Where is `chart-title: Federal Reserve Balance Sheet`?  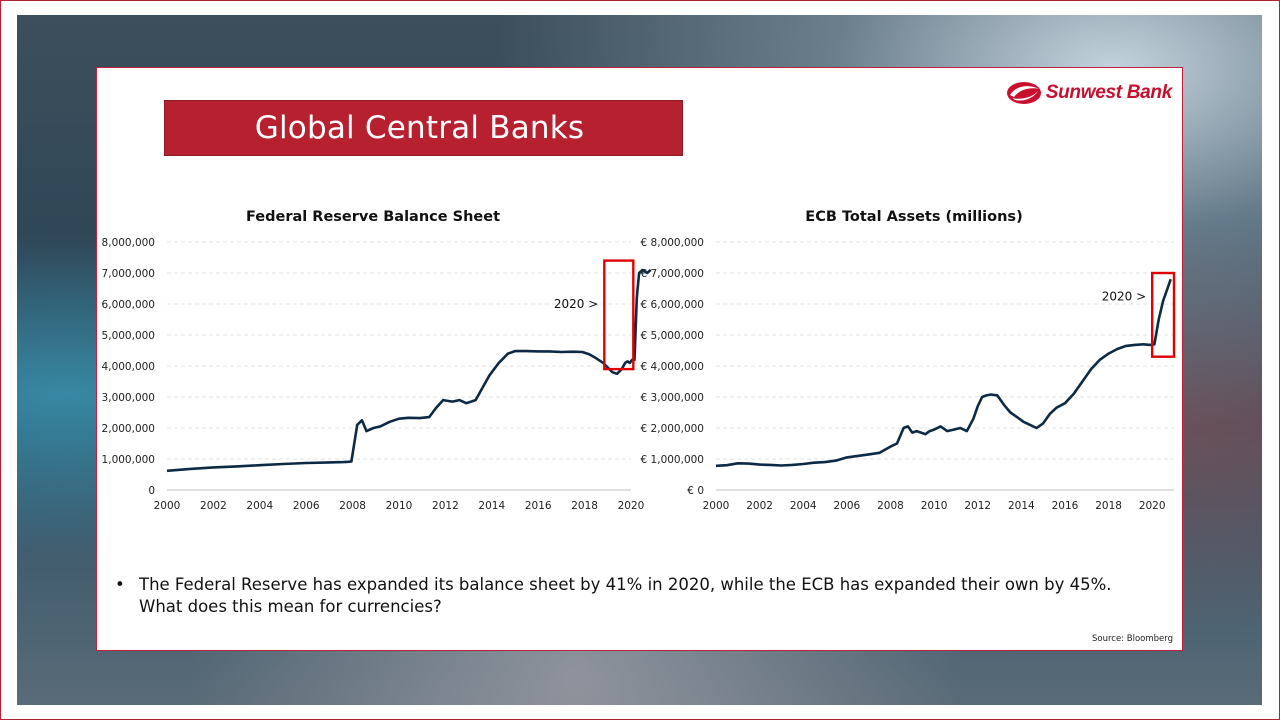 chart-title: Federal Reserve Balance Sheet is located at coordinates (373, 217).